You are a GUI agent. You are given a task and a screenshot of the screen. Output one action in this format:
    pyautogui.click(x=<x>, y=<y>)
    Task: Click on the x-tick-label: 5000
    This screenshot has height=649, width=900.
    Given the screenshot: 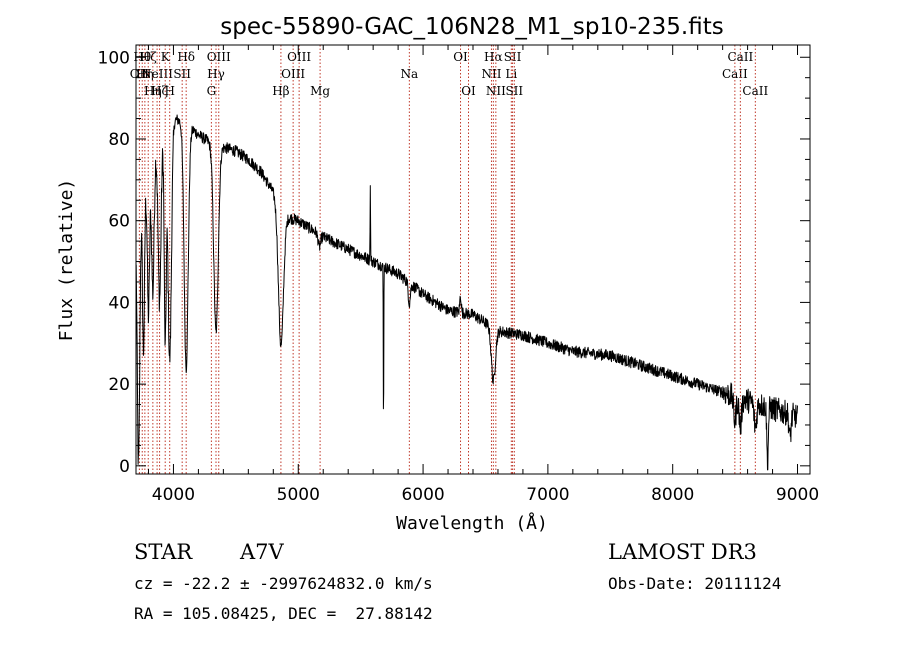 What is the action you would take?
    pyautogui.click(x=298, y=495)
    